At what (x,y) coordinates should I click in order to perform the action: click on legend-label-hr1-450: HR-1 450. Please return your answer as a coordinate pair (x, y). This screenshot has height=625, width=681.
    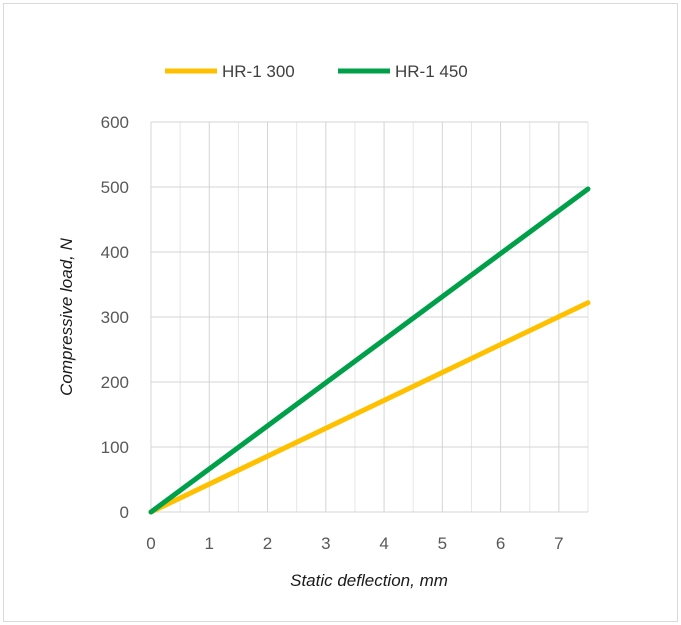
    Looking at the image, I should click on (431, 71).